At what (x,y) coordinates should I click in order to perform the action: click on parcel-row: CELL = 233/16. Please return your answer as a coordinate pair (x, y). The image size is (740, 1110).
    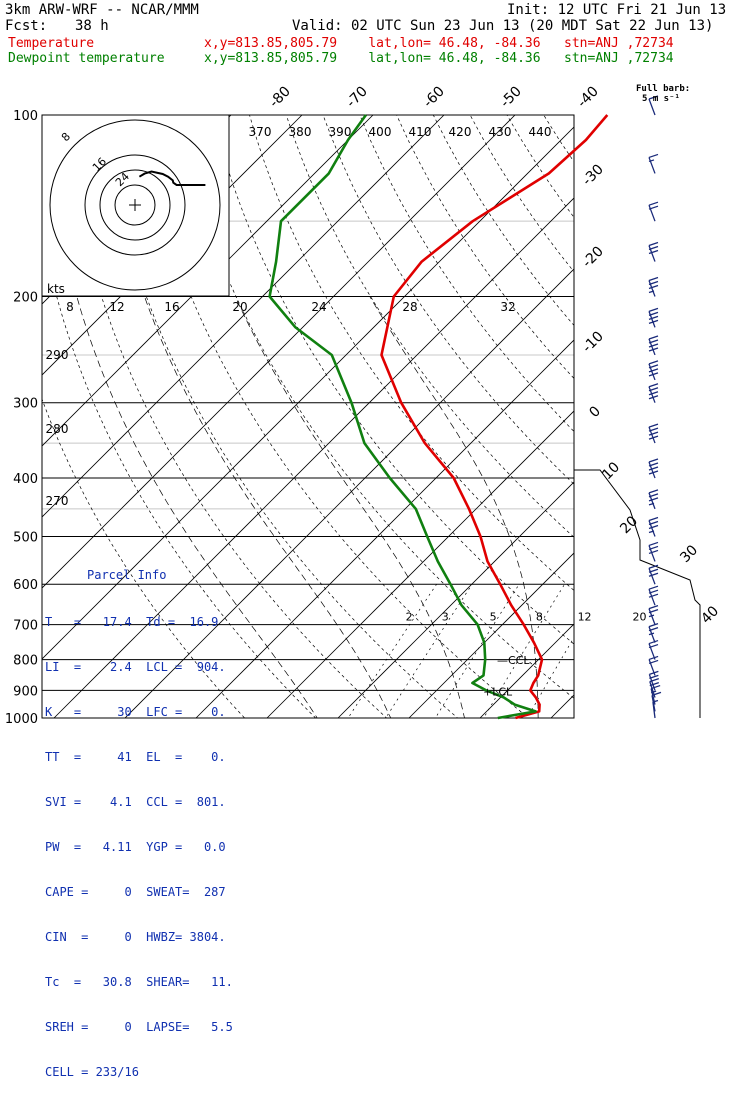
    Looking at the image, I should click on (146, 1072).